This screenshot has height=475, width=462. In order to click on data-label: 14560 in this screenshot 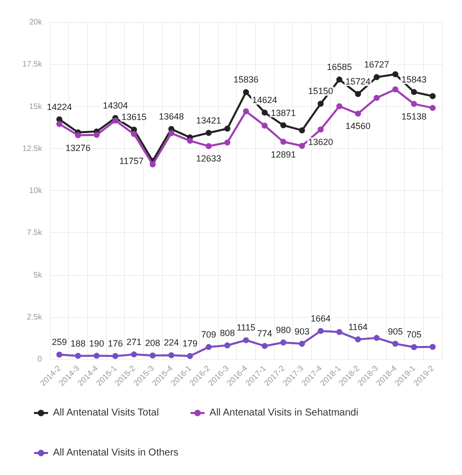, I will do `click(358, 126)`.